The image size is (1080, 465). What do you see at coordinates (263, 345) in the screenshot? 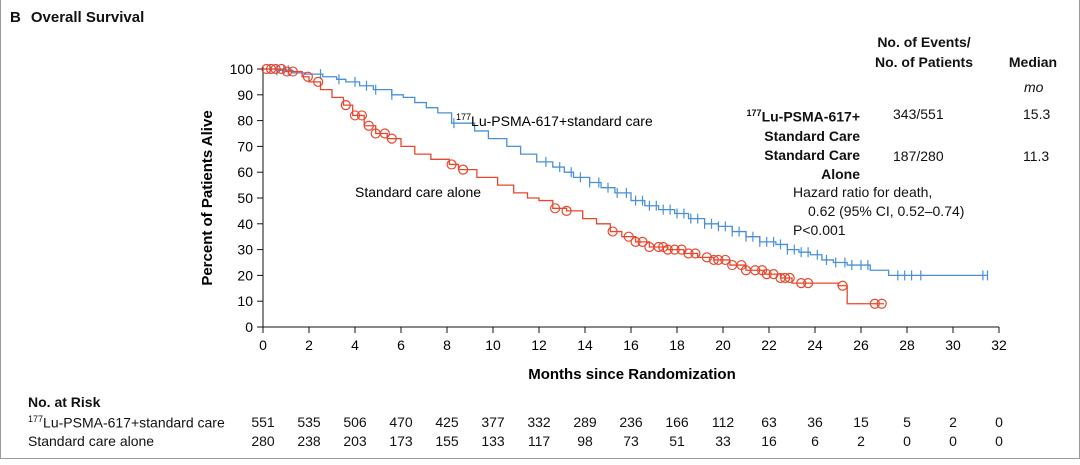
I see `x-tick-label: 0` at bounding box center [263, 345].